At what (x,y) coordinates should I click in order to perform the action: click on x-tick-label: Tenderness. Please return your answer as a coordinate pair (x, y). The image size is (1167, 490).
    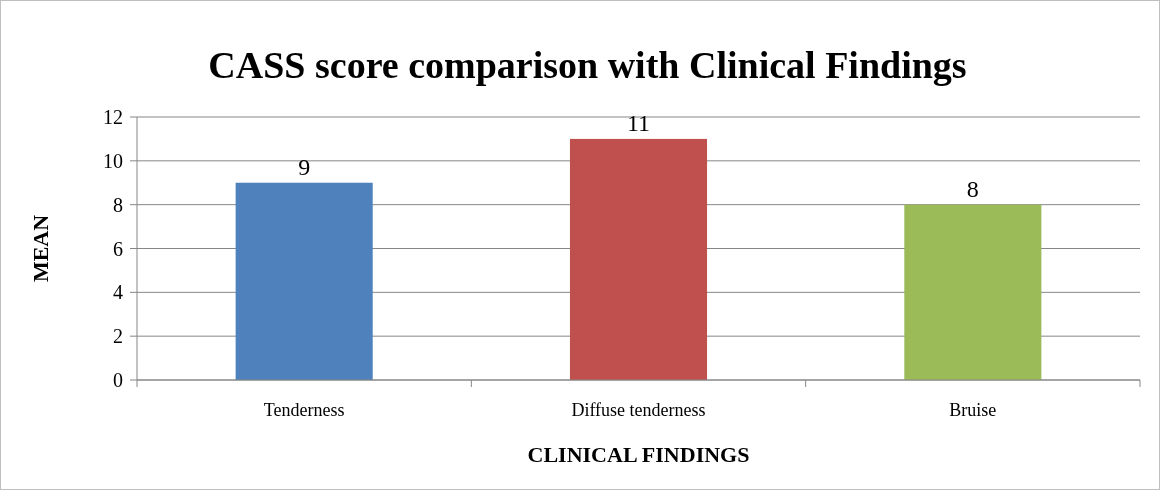
    Looking at the image, I should click on (304, 410).